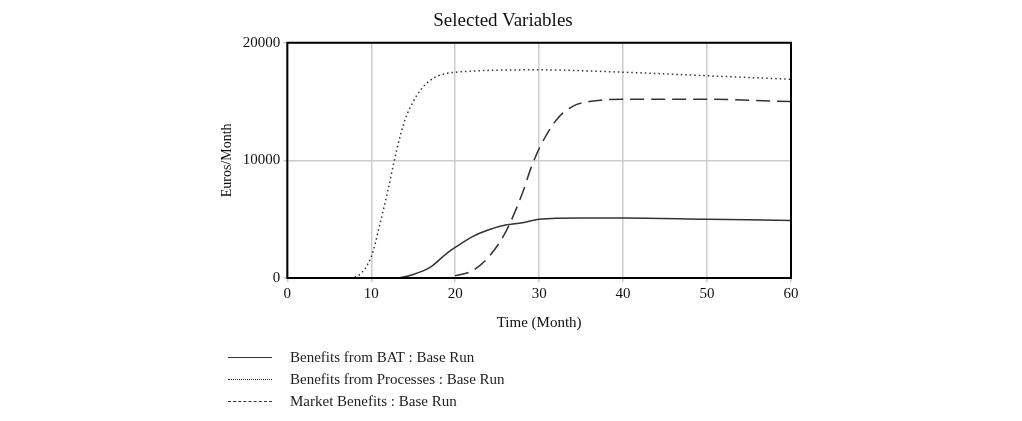 Image resolution: width=1022 pixels, height=421 pixels. Describe the element at coordinates (227, 160) in the screenshot. I see `y-axis-title: Euros/Month` at that location.